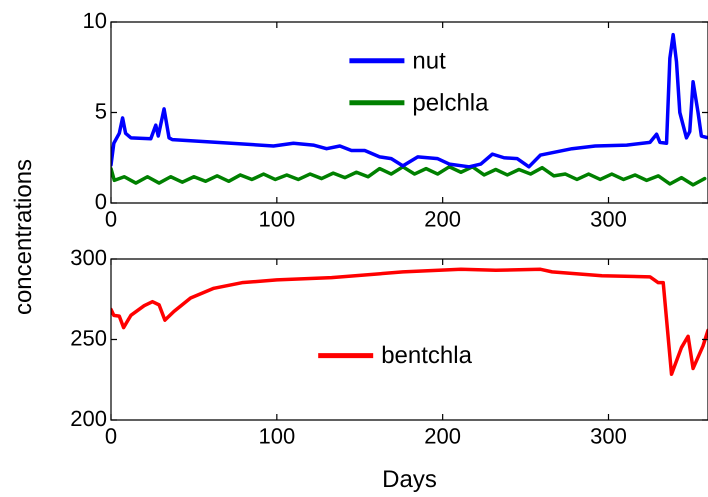 This screenshot has height=497, width=708. Describe the element at coordinates (24, 237) in the screenshot. I see `y-axis-title: concentrations` at that location.